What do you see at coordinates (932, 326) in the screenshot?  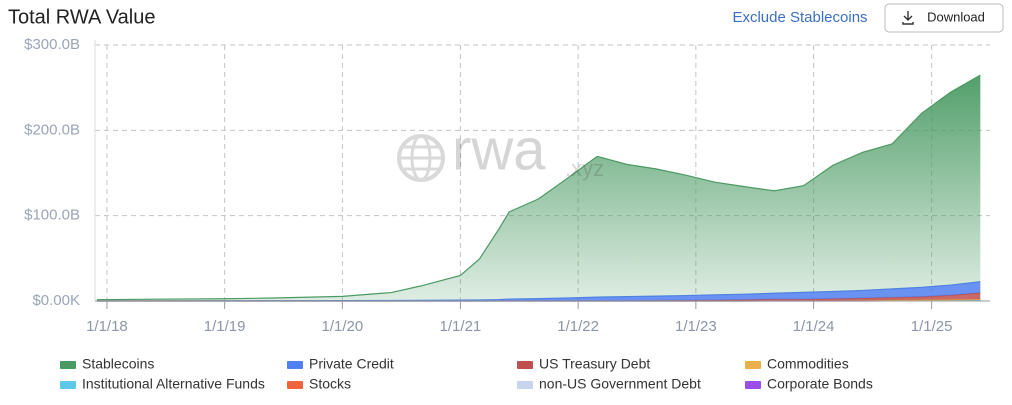 I see `x-tick-label: 1/1/25` at bounding box center [932, 326].